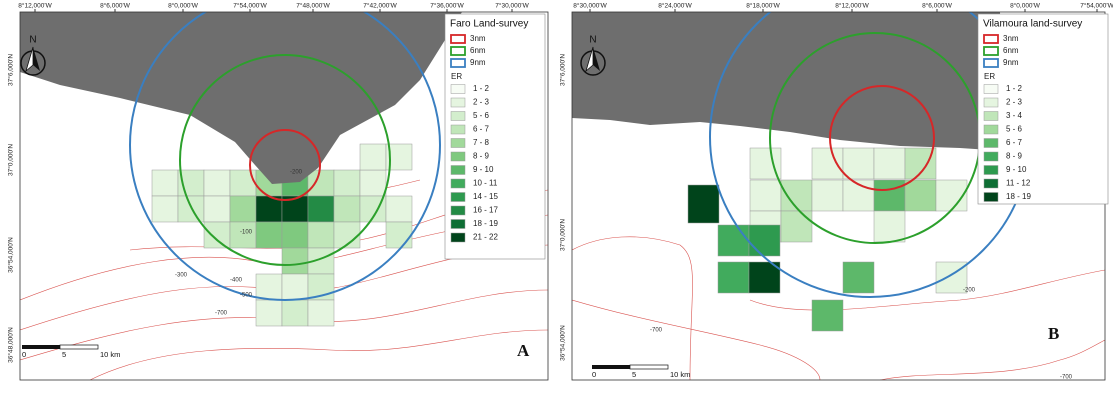 The width and height of the screenshot is (1113, 396). Describe the element at coordinates (523, 350) in the screenshot. I see `panel-label: A` at that location.